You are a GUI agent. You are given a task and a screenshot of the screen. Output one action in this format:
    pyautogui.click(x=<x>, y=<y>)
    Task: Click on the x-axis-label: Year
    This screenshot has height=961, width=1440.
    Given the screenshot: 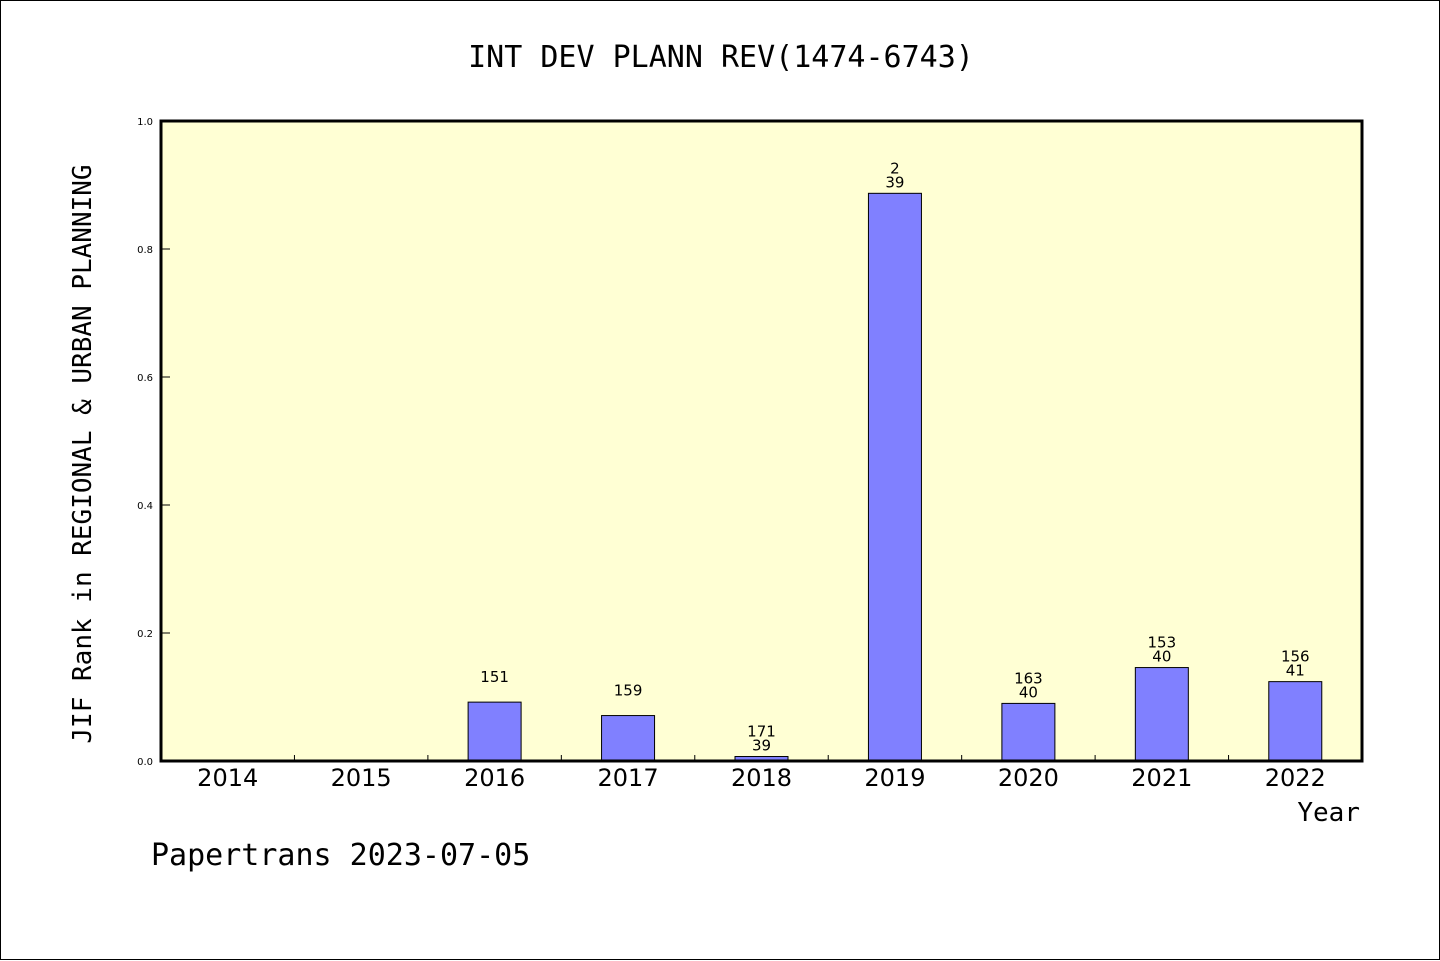 What is the action you would take?
    pyautogui.click(x=1328, y=813)
    